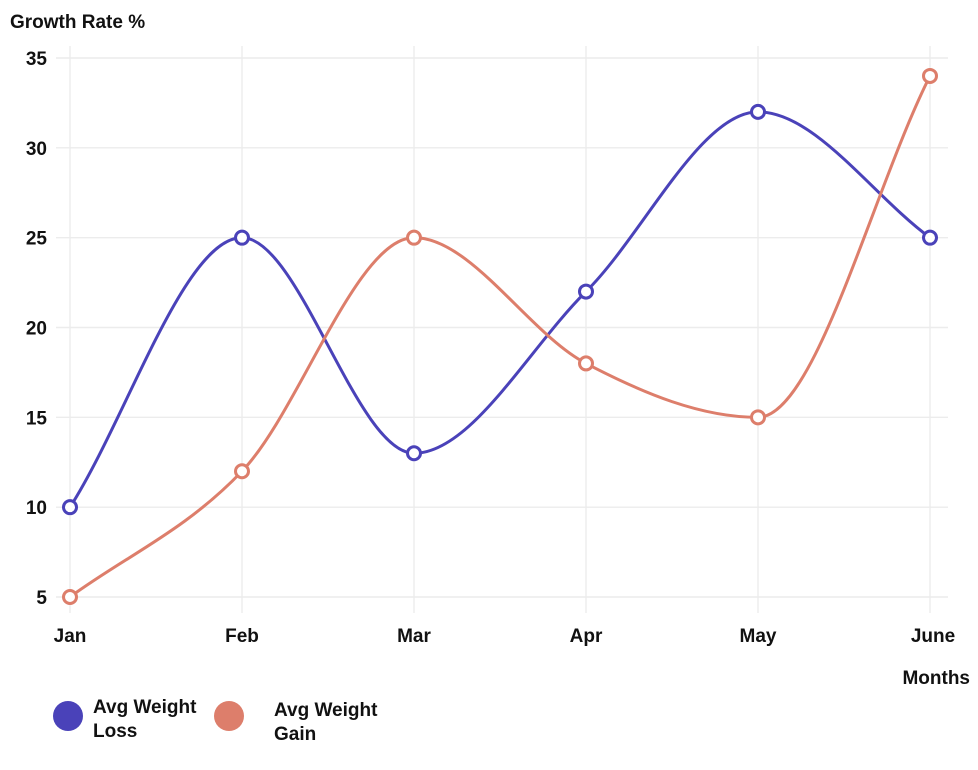 The width and height of the screenshot is (978, 770). I want to click on x-axis-title: Months, so click(936, 678).